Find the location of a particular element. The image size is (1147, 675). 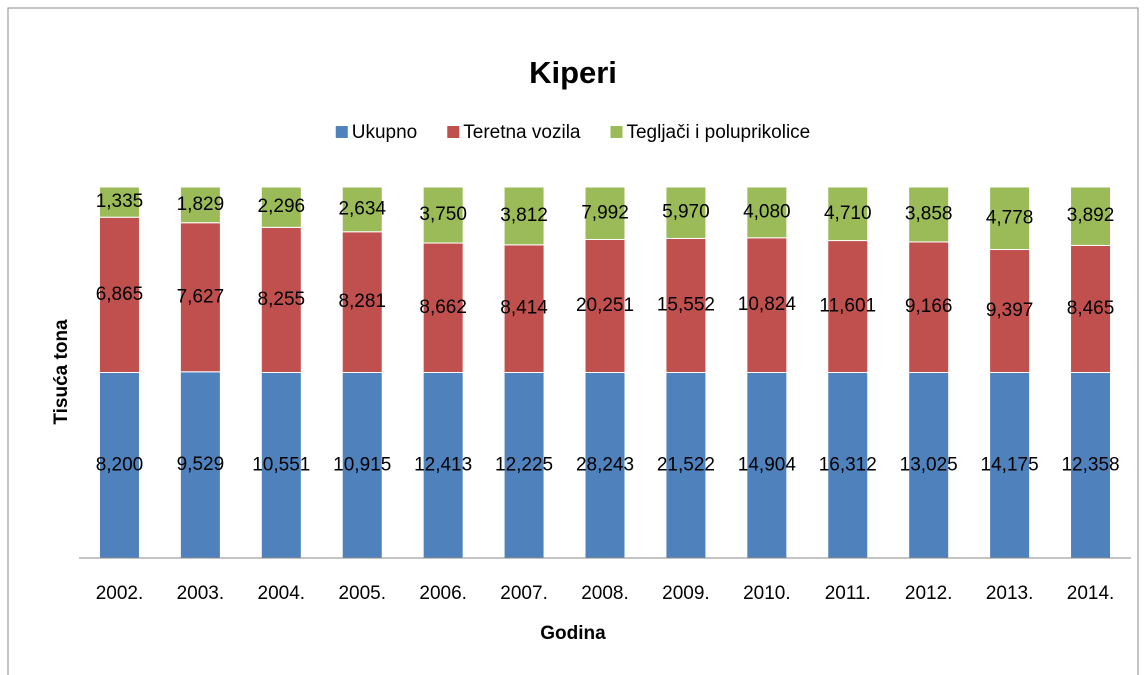

data-label: 4,080 is located at coordinates (767, 211).